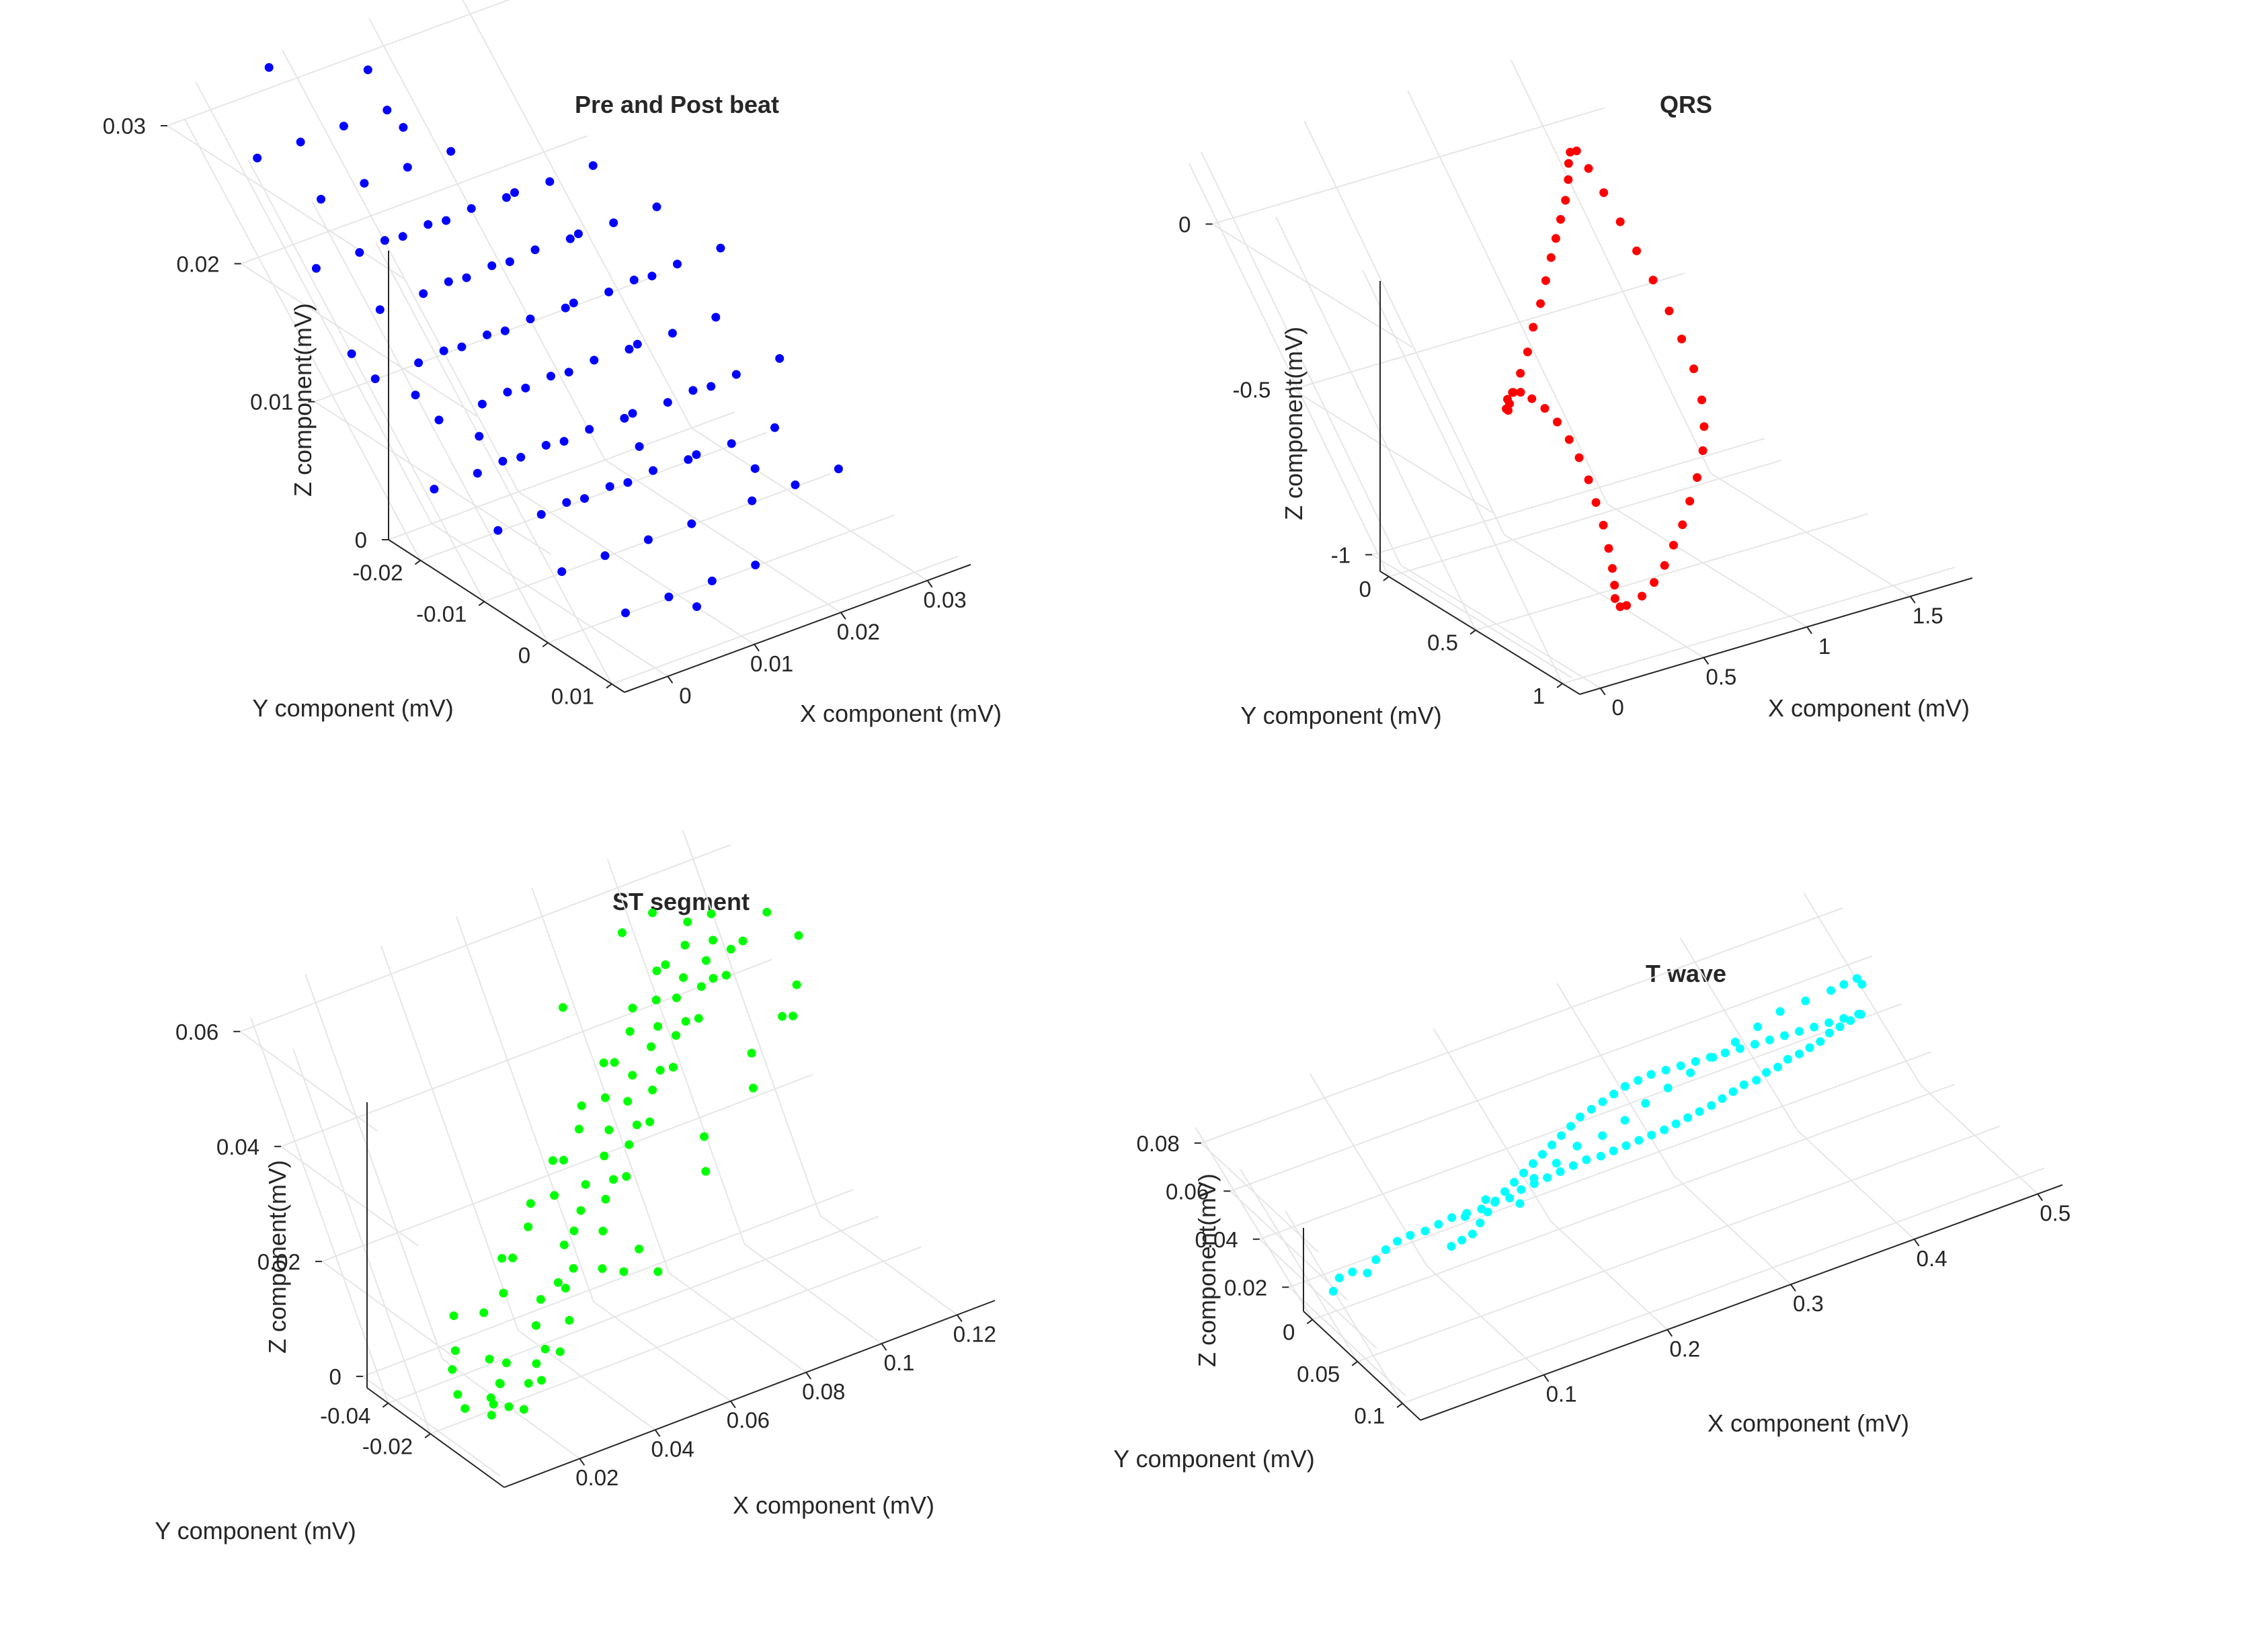  Describe the element at coordinates (1686, 104) in the screenshot. I see `chart-title: QRS` at that location.